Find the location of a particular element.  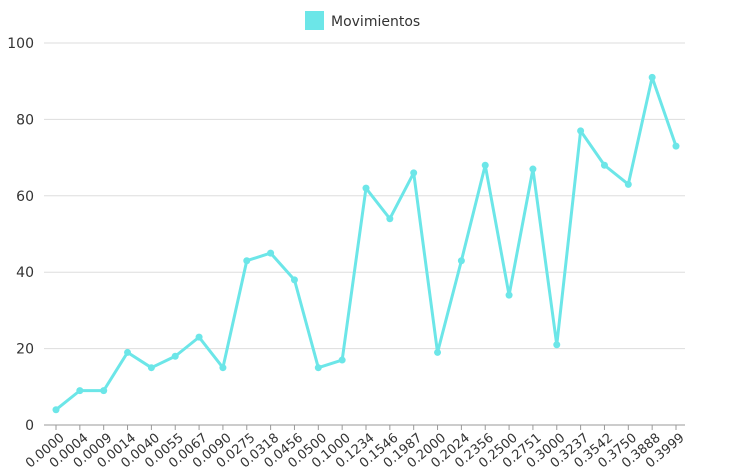

y-tick-label: 20 is located at coordinates (25, 350).